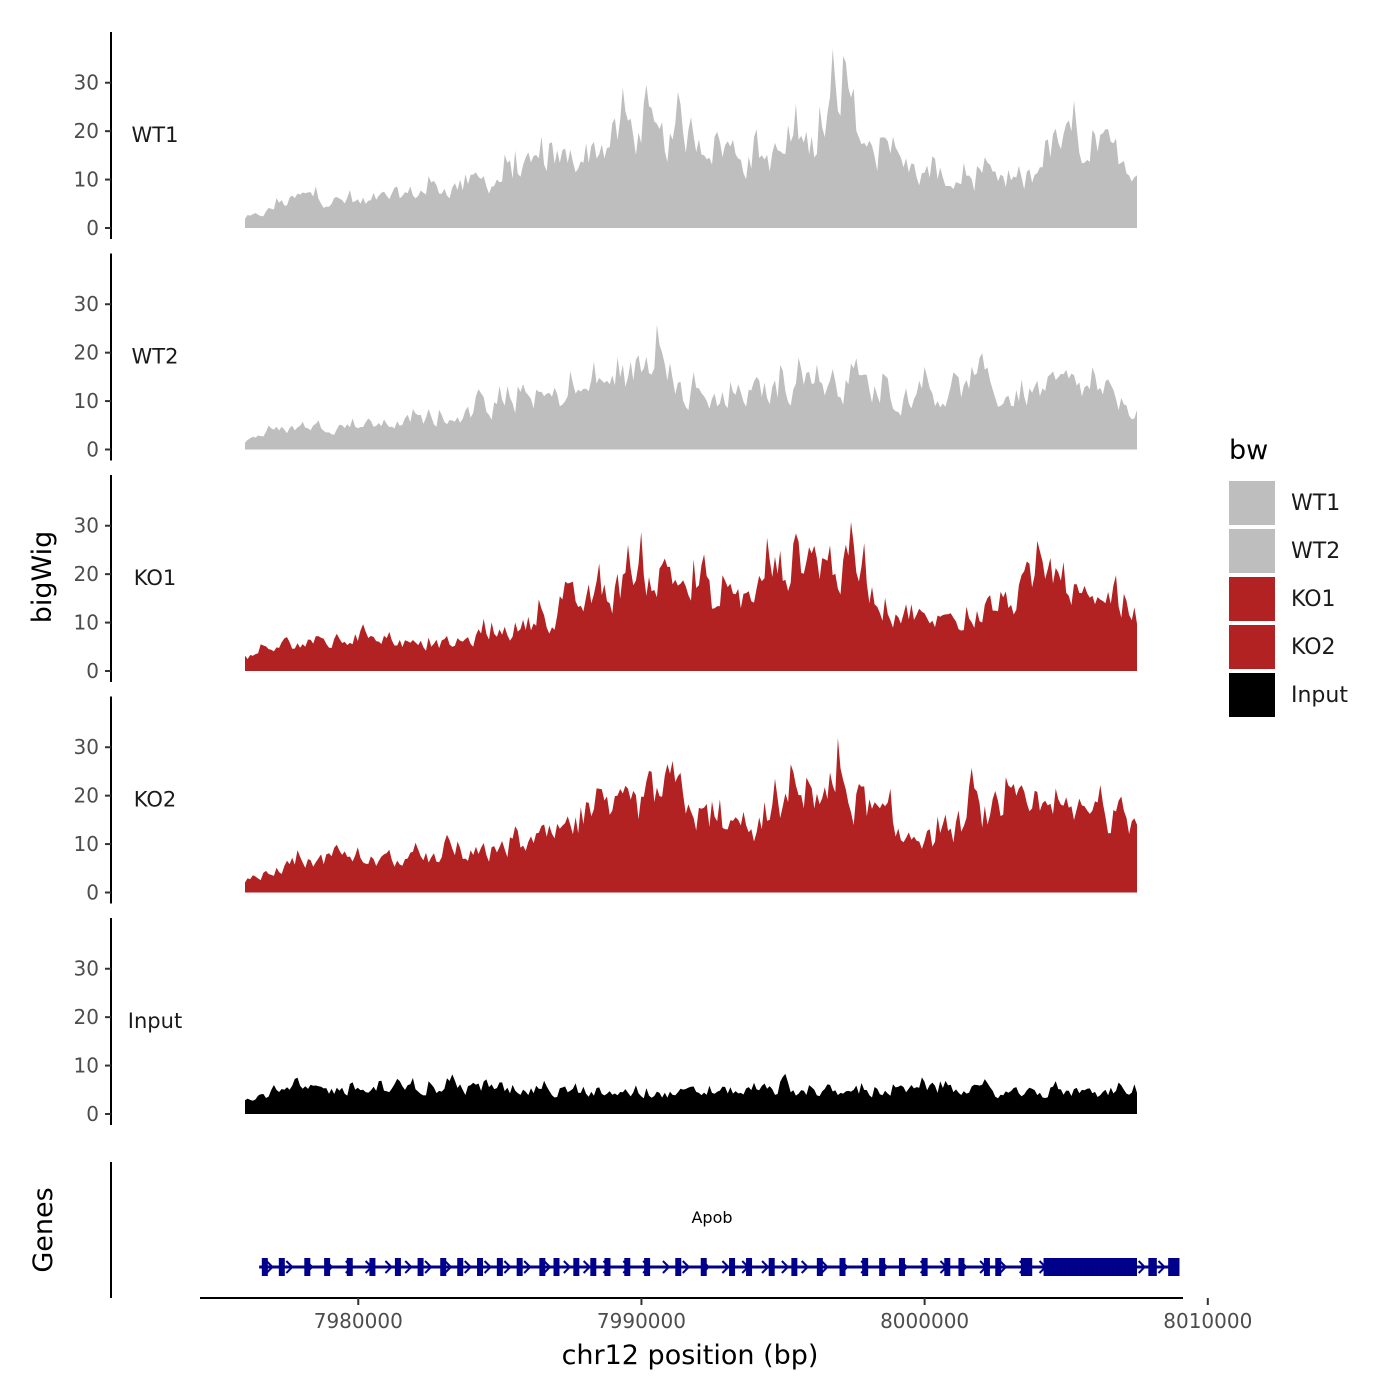 The height and width of the screenshot is (1400, 1400). Describe the element at coordinates (42, 577) in the screenshot. I see `y-axis-title: bigWig` at that location.